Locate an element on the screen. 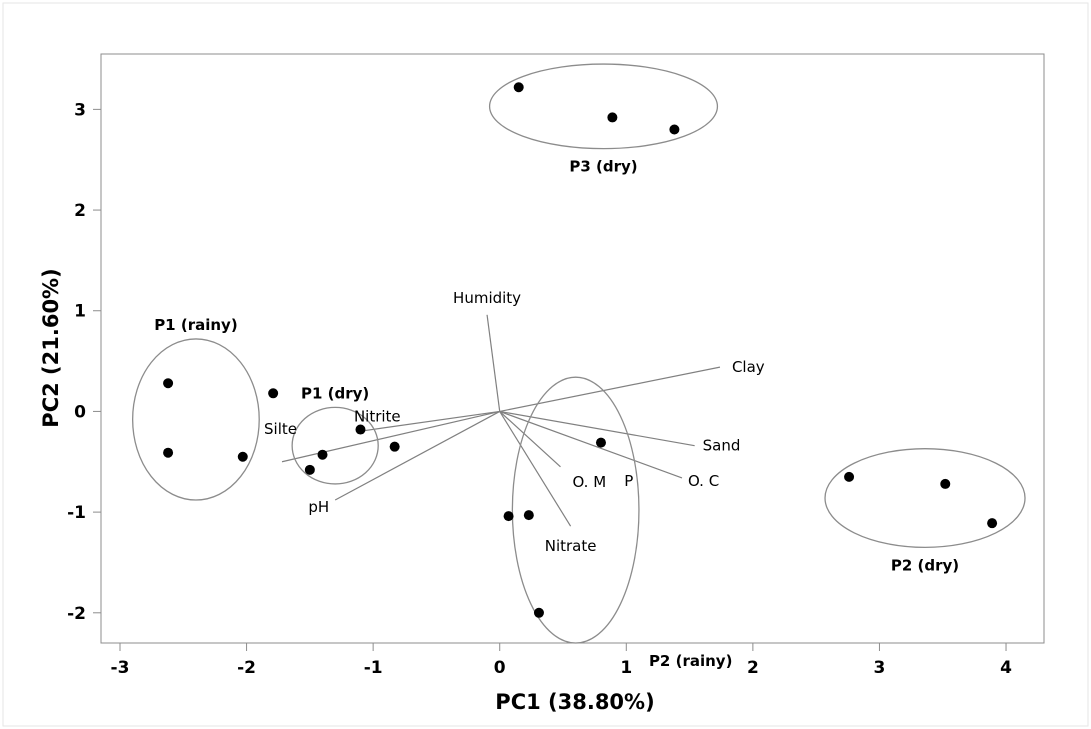  variable-label-4: P is located at coordinates (628, 481).